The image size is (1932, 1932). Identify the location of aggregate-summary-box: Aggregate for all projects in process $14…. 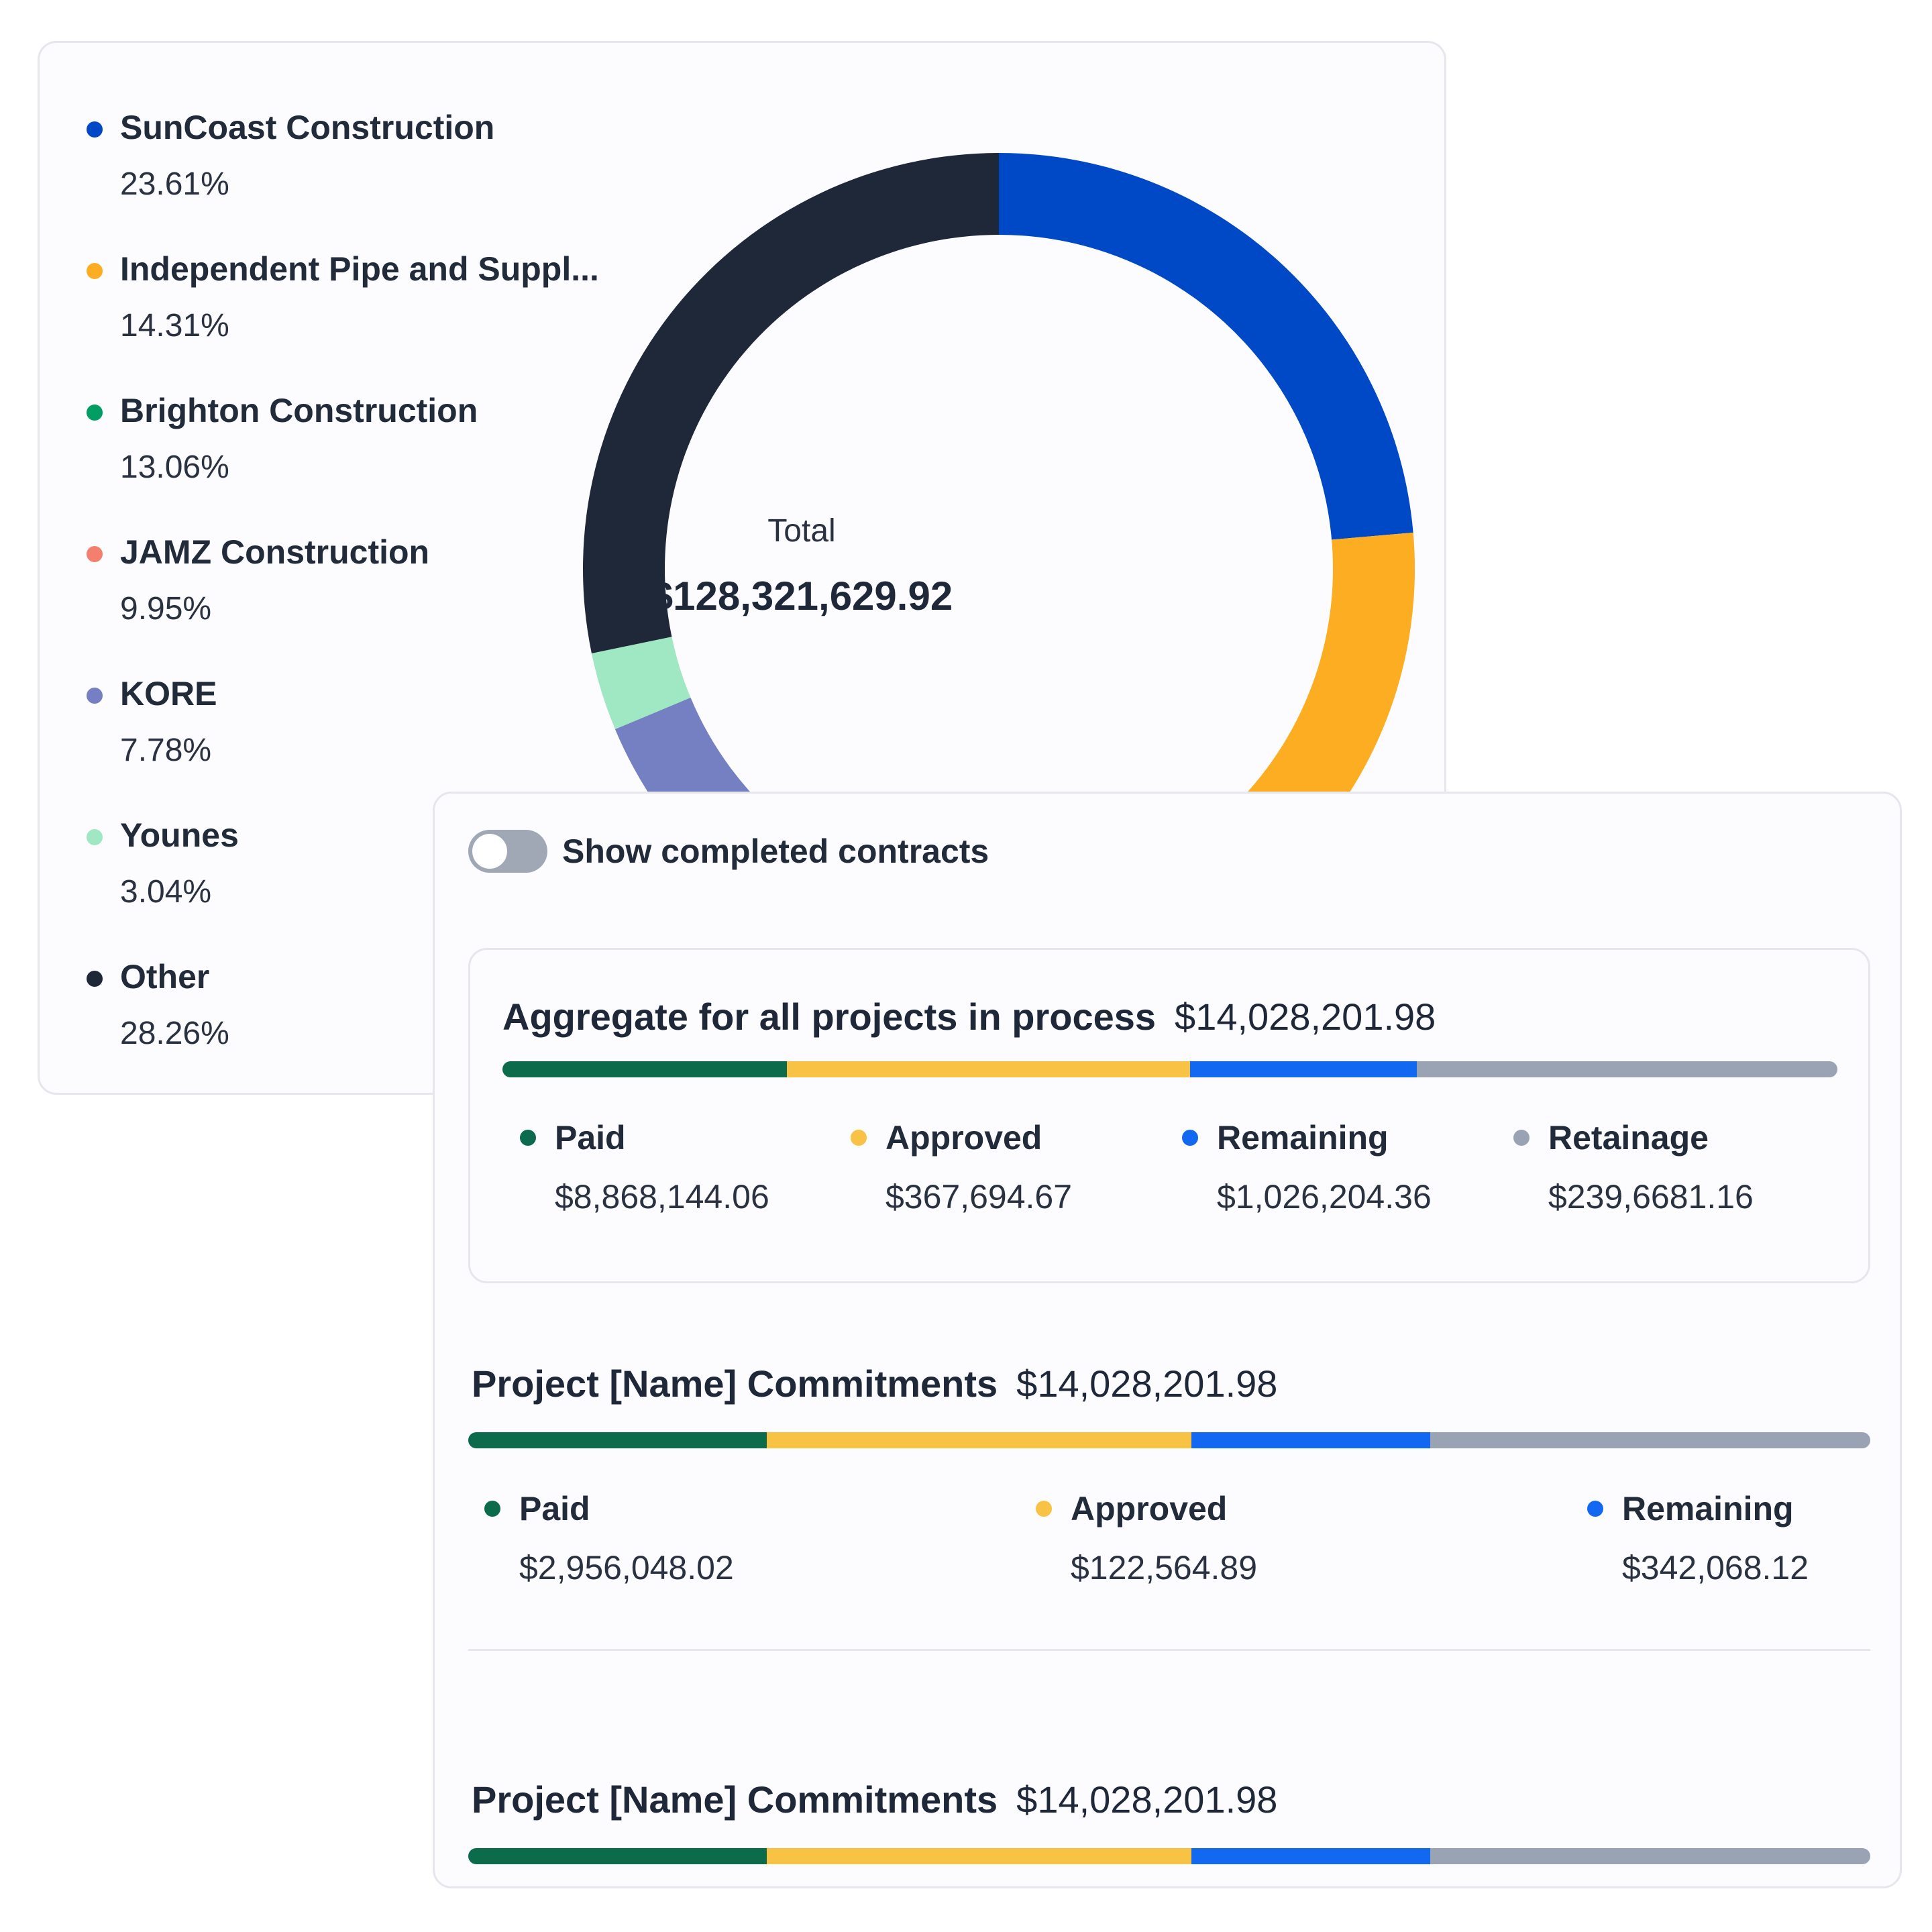
(1169, 1115).